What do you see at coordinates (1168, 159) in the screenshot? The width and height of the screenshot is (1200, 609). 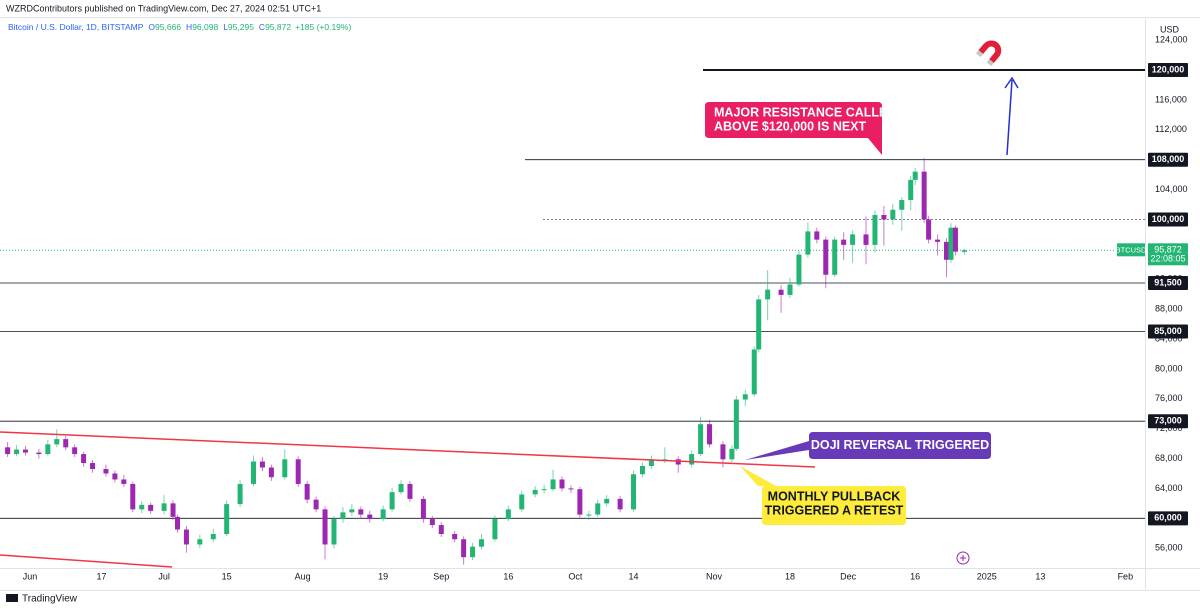 I see `level-label: 108,000` at bounding box center [1168, 159].